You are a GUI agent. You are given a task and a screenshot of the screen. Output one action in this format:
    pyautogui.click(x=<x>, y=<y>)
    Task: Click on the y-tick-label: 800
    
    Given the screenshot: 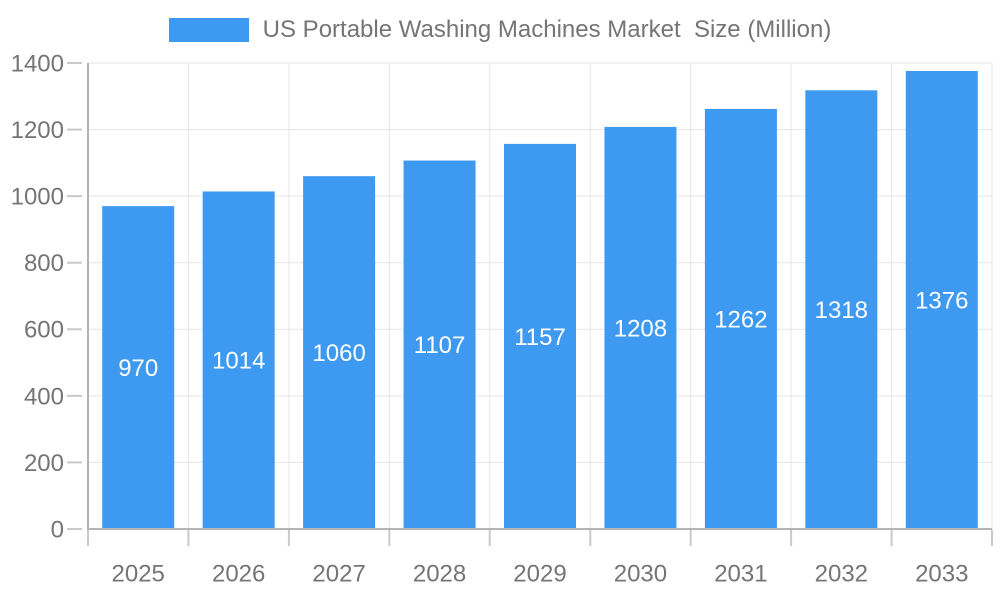 What is the action you would take?
    pyautogui.click(x=44, y=263)
    